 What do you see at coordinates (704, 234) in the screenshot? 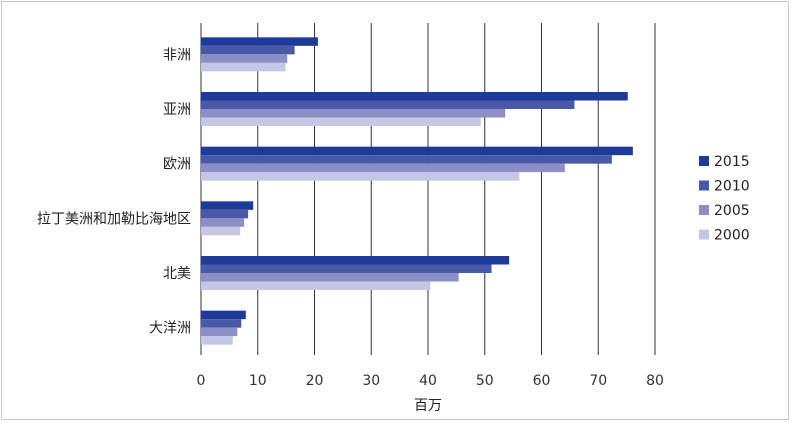
I see `legend-swatch-2000` at bounding box center [704, 234].